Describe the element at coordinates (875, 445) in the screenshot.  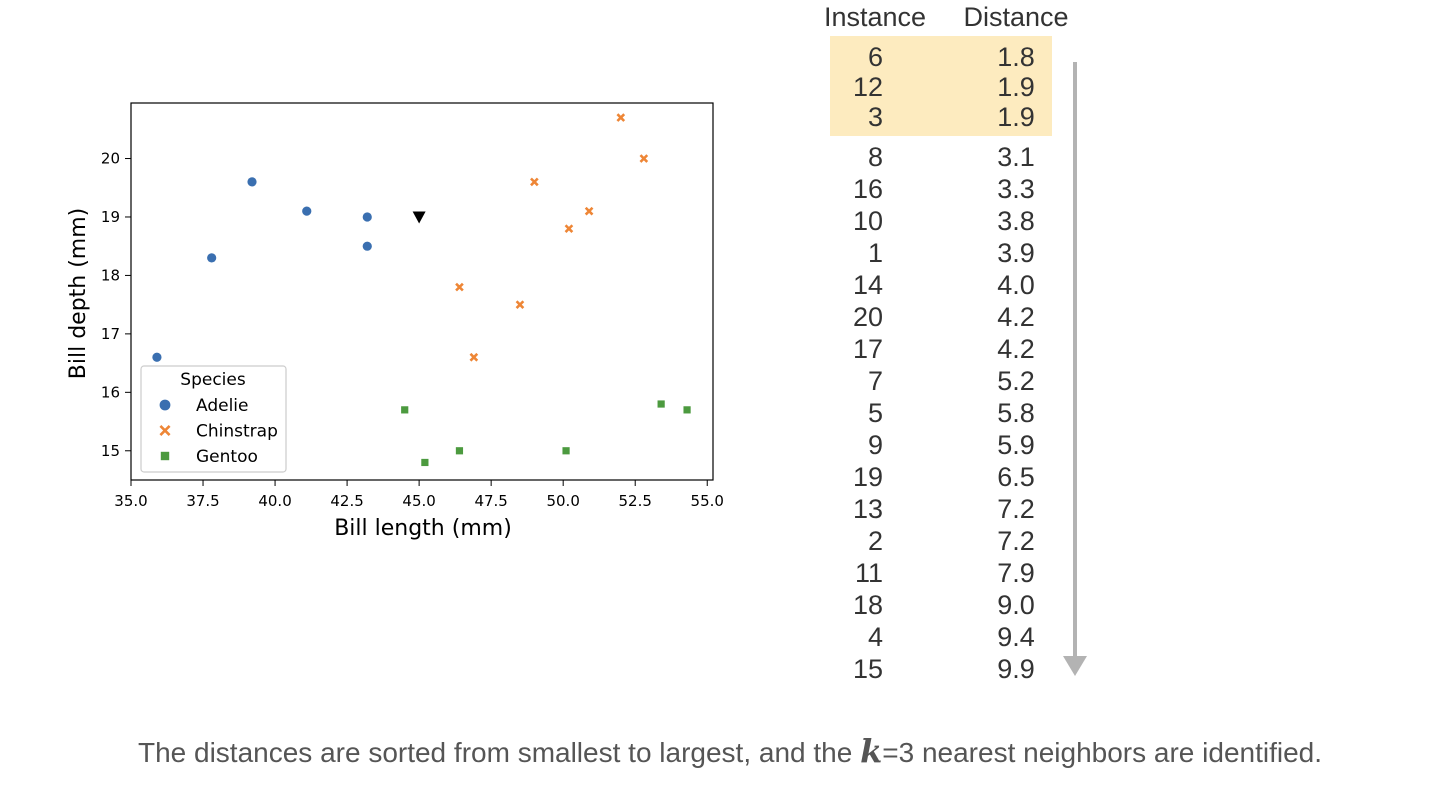
I see `instance-cell: 9` at that location.